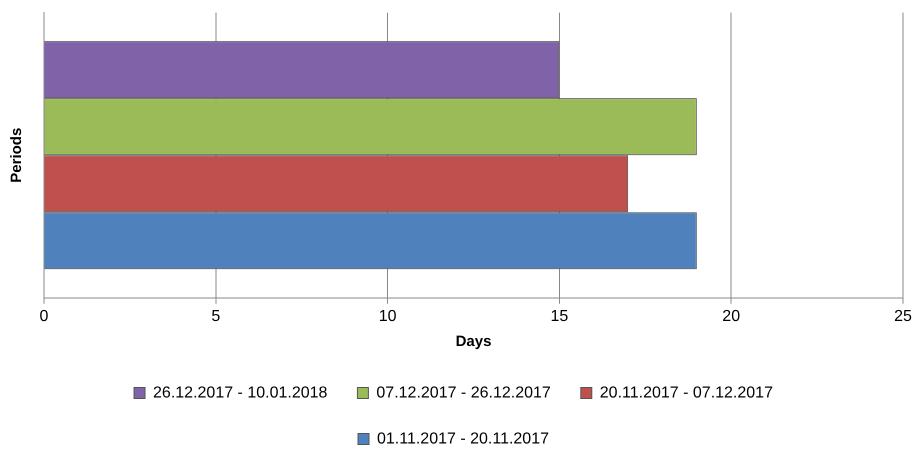 This screenshot has height=457, width=917. Describe the element at coordinates (731, 316) in the screenshot. I see `x-tick-label: 20` at that location.